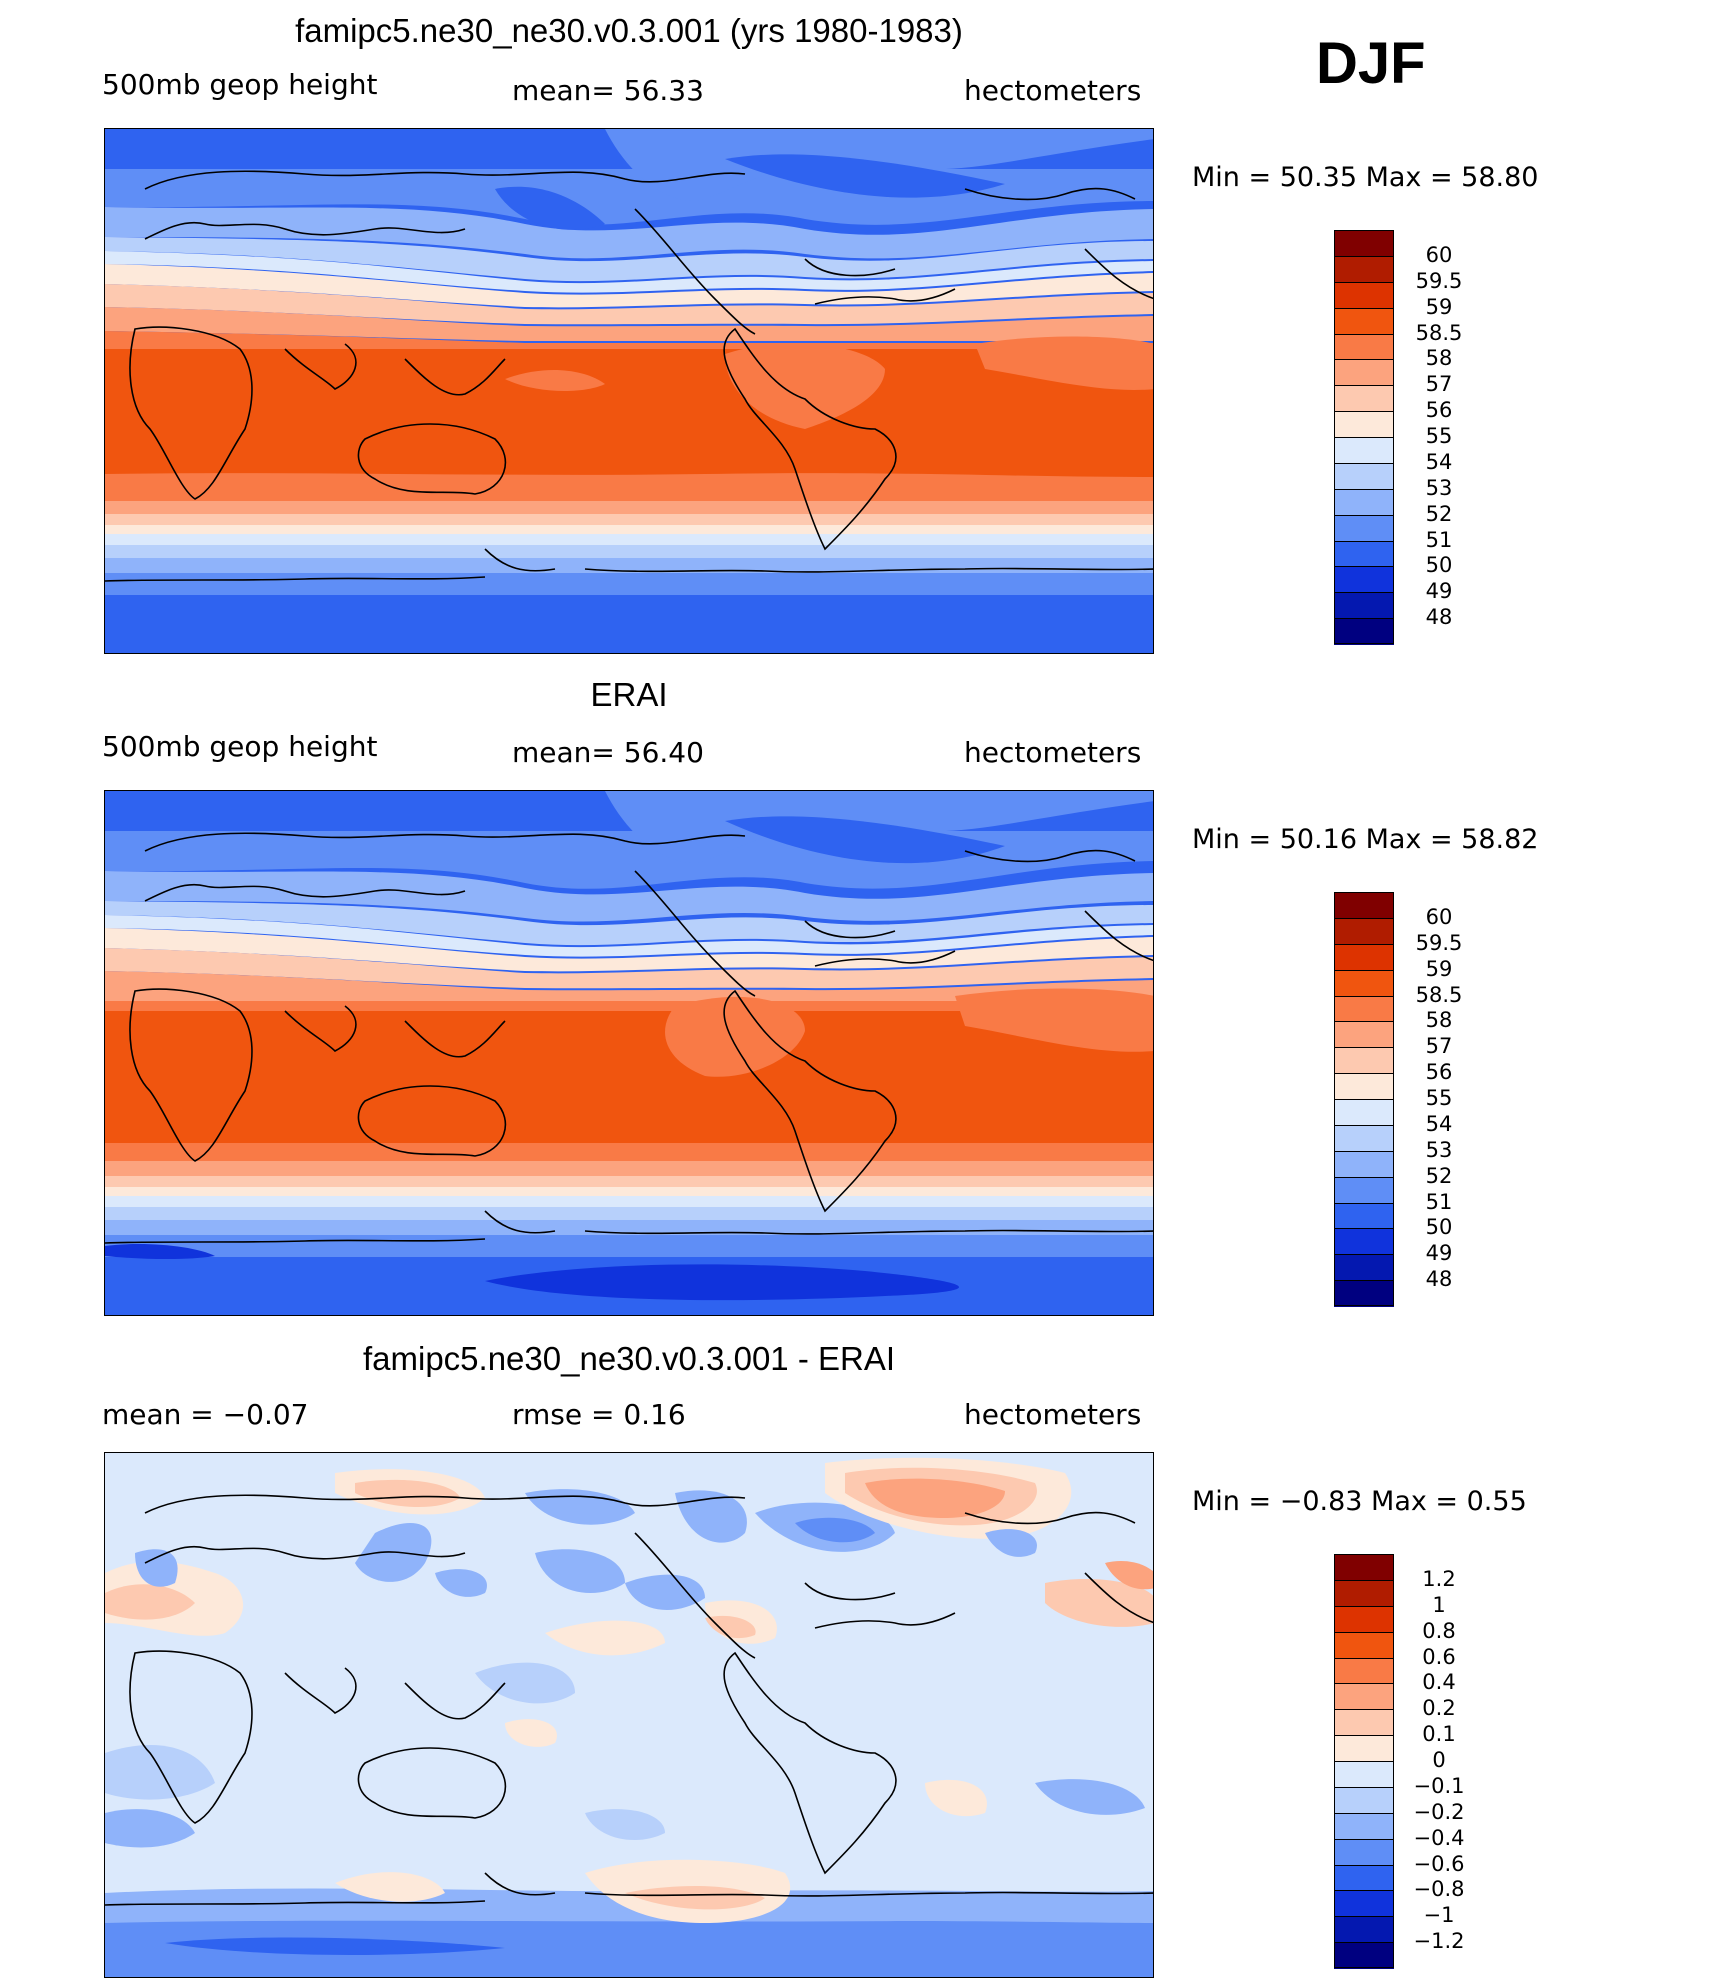 This screenshot has height=1978, width=1710. I want to click on panel-1-min-max: Min = 50.35 Max = 58.80, so click(1365, 177).